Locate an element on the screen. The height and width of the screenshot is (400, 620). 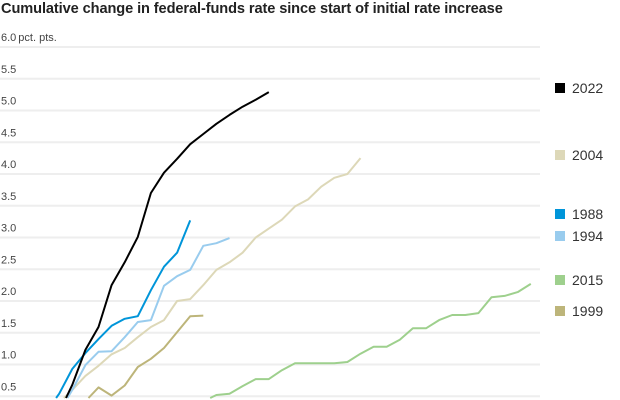
y-tick-label: 4.0 is located at coordinates (8, 165).